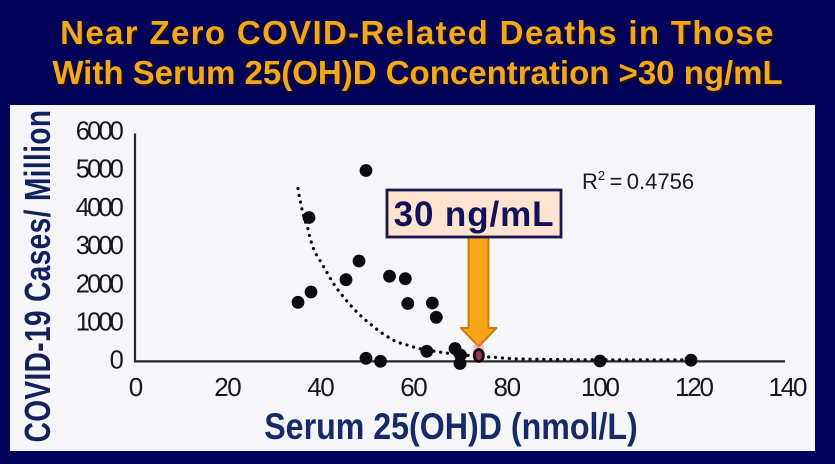 The image size is (835, 464). Describe the element at coordinates (600, 387) in the screenshot. I see `svg-text: 100` at that location.